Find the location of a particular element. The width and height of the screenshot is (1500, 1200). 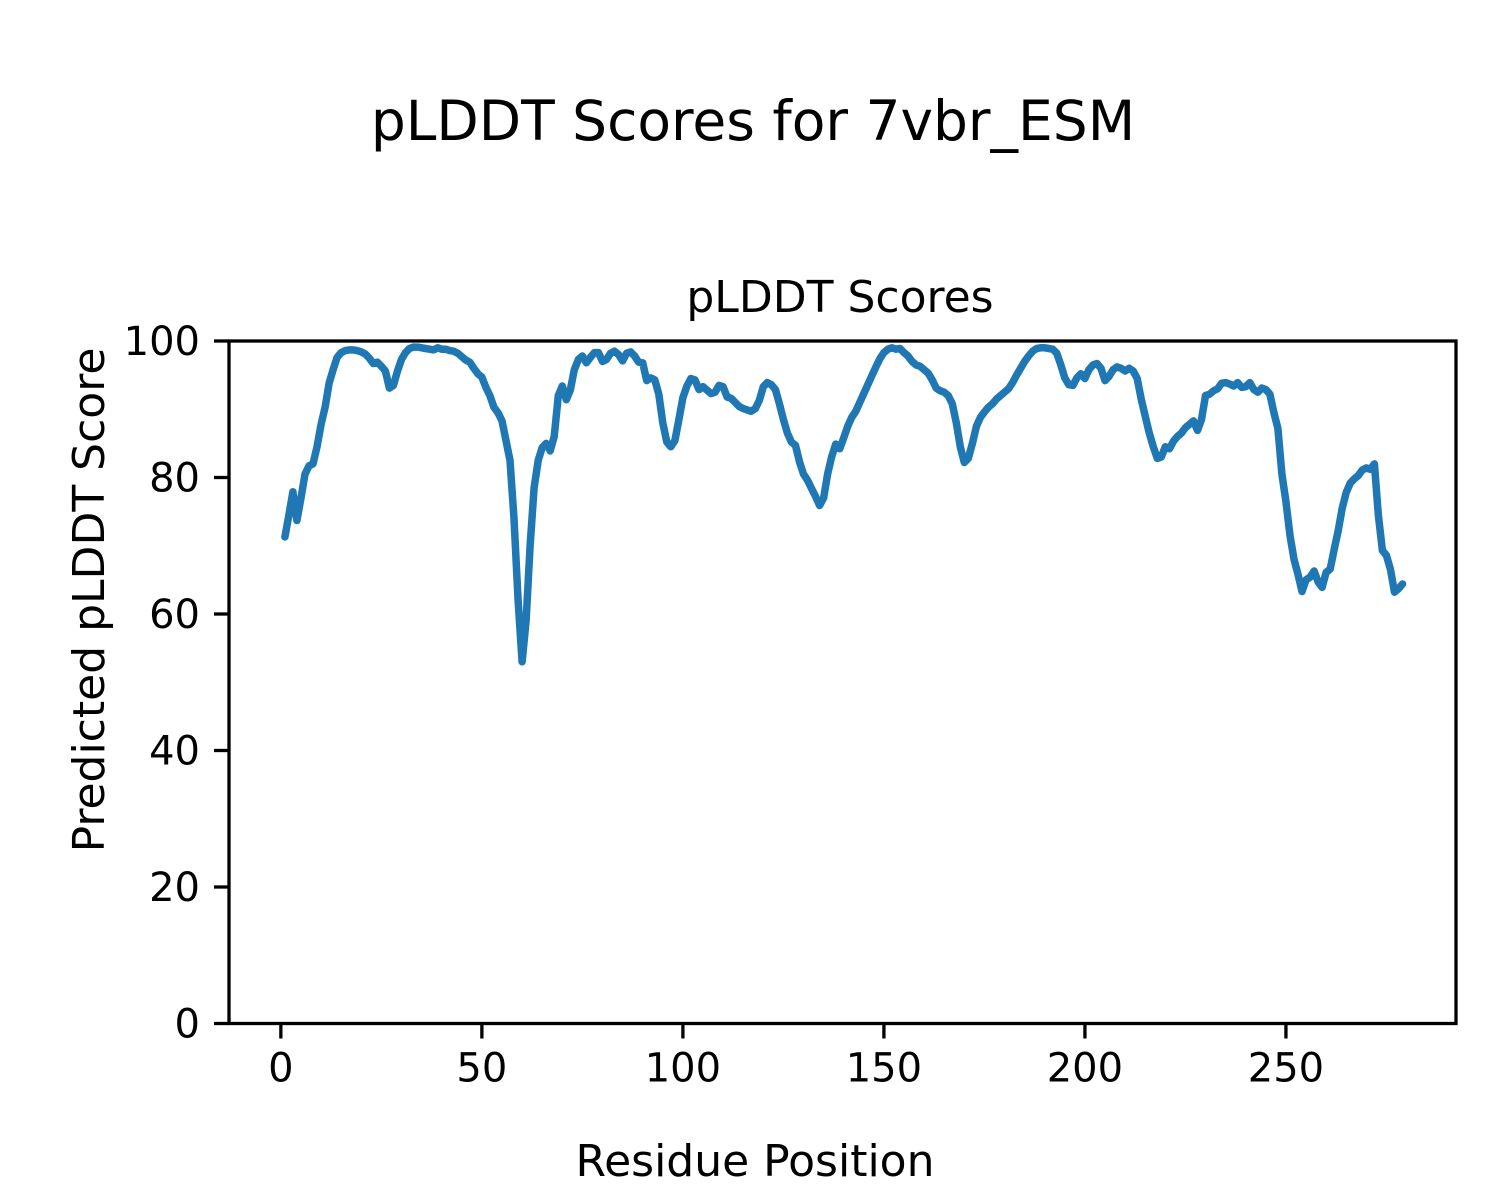

y-axis-ticks: 0 20 40 60 80 100 is located at coordinates (176, 683).